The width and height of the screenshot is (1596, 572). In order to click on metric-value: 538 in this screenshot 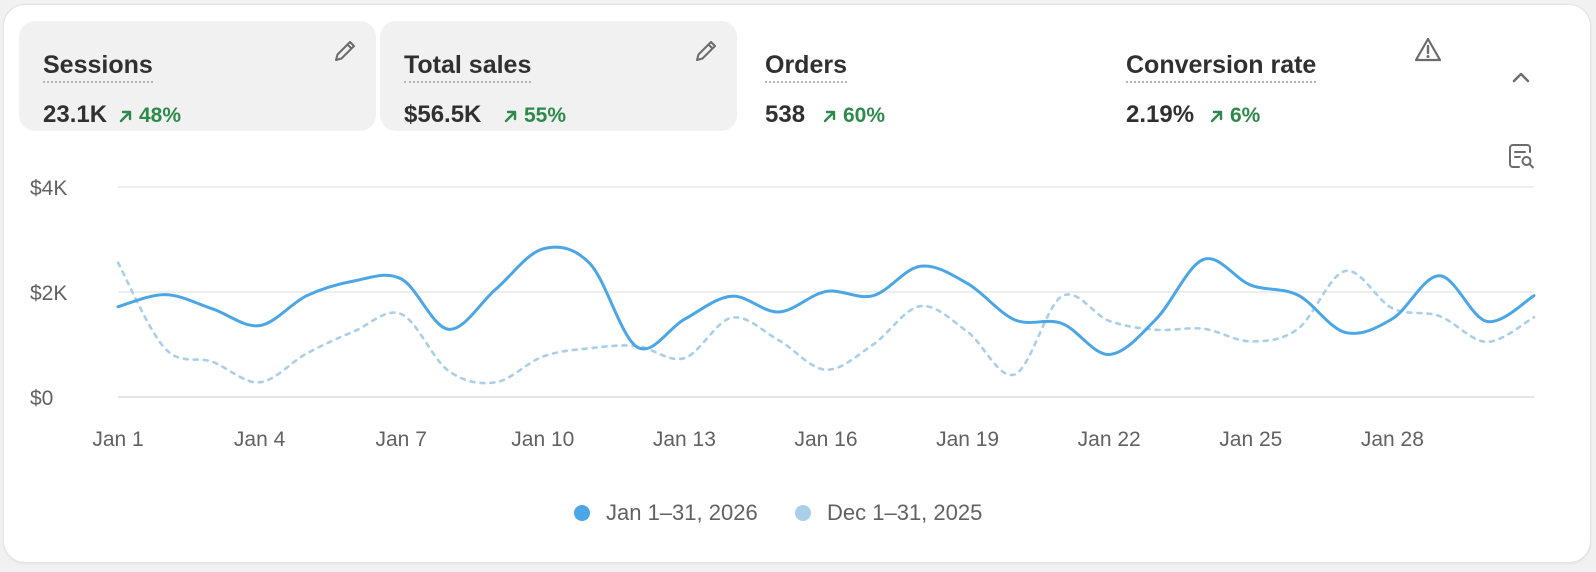, I will do `click(785, 114)`.